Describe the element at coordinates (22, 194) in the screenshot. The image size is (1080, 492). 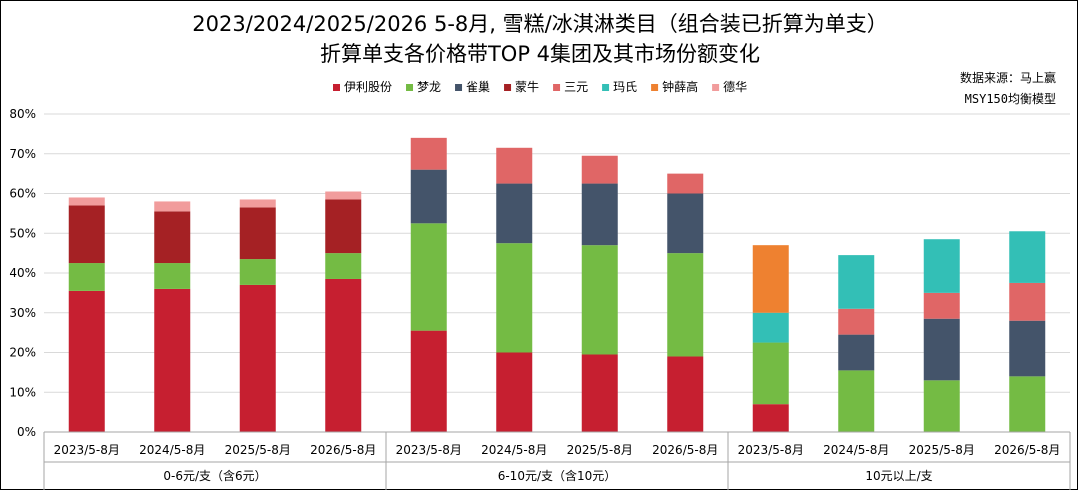
I see `y-tick-label: 60%` at that location.